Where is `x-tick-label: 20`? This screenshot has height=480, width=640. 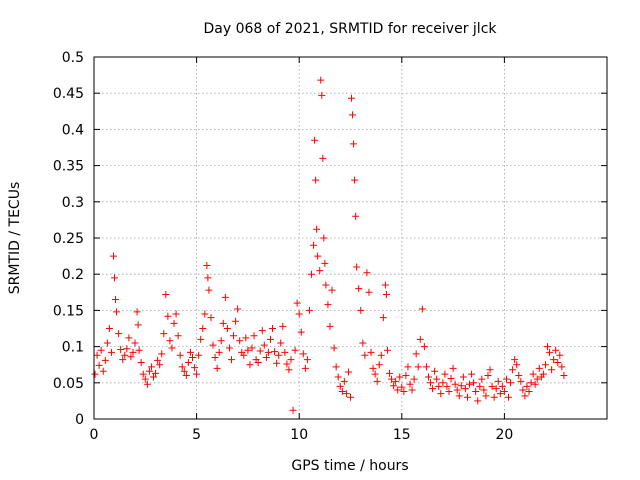 x-tick-label: 20 is located at coordinates (504, 435).